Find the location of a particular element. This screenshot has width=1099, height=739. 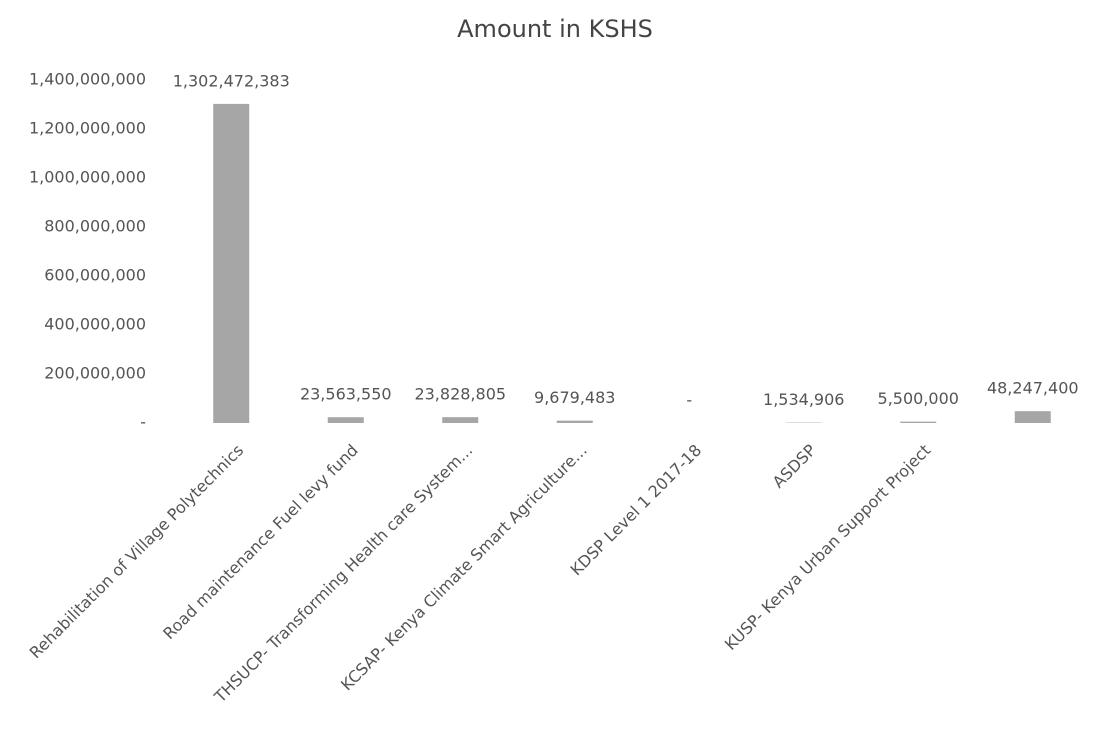

y-tick-label: 200,000,000 is located at coordinates (95, 373).